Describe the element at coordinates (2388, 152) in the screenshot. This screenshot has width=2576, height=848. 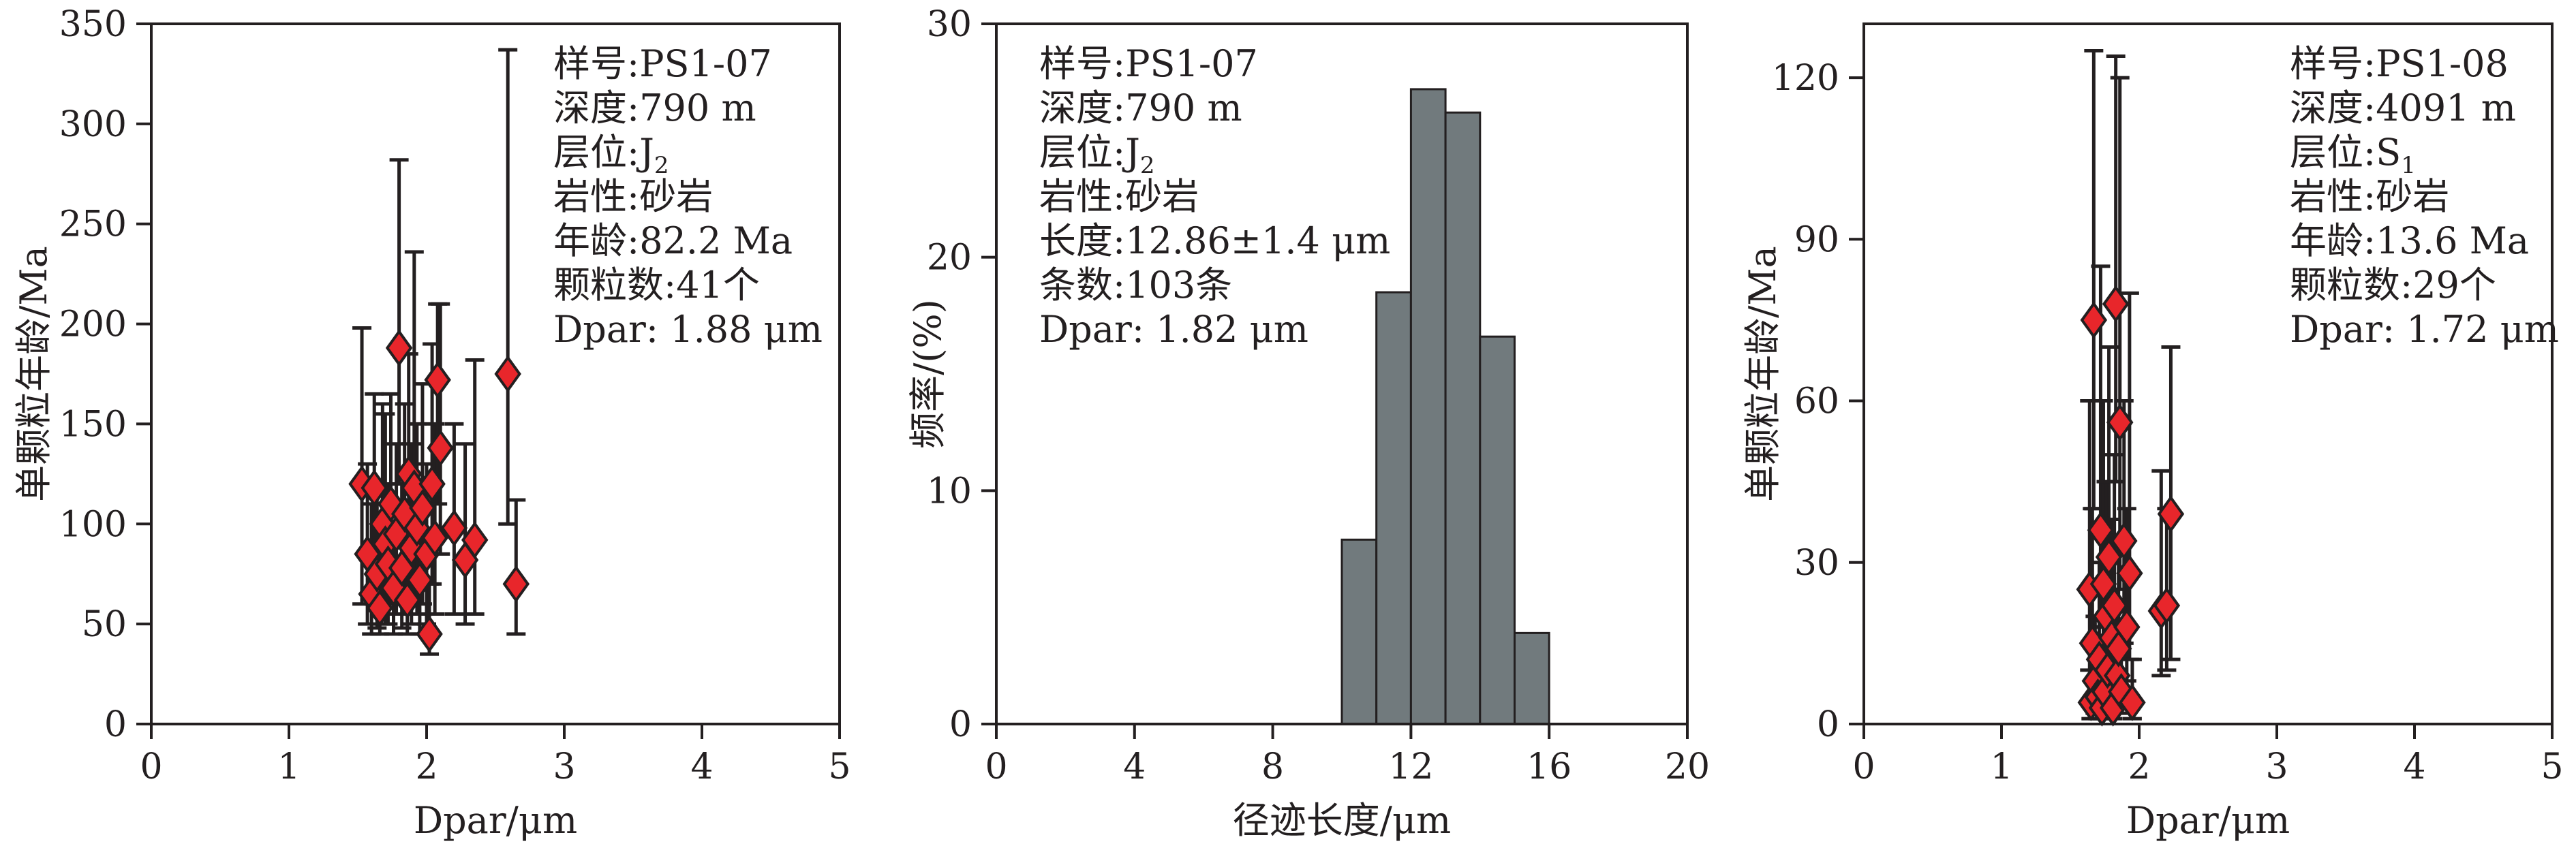
I see `info-value: S` at that location.